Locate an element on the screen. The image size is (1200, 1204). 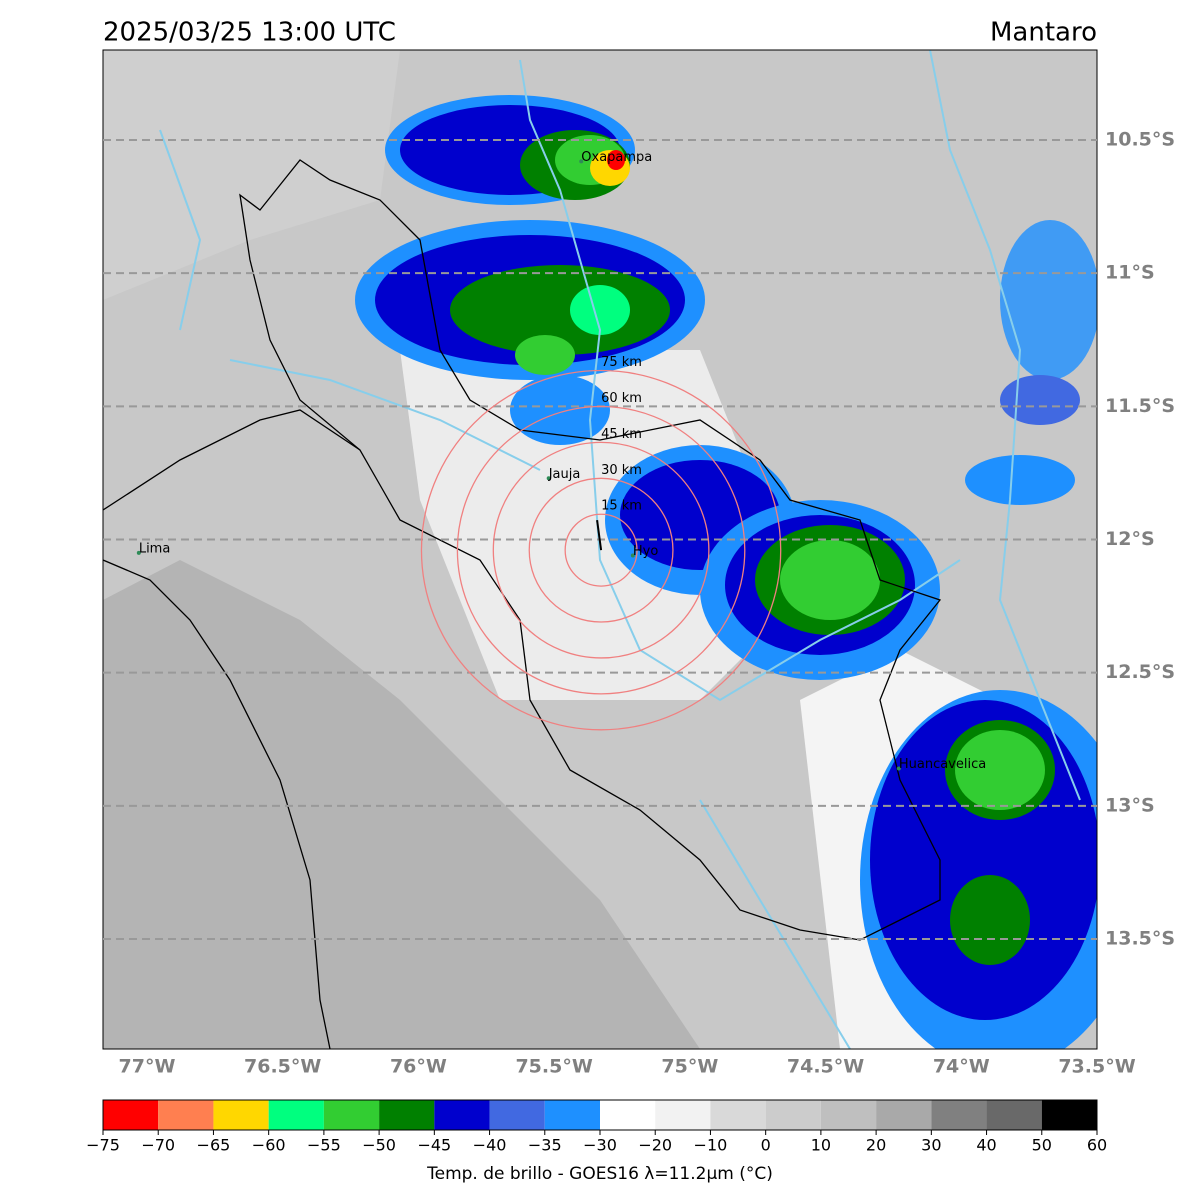
lon-tick-label: 75°W is located at coordinates (689, 1067).